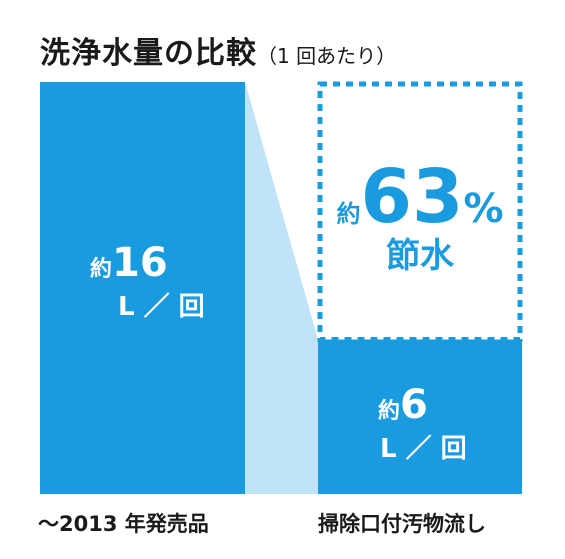 The height and width of the screenshot is (559, 565). I want to click on category-label-cleaning-sink: 掃除口付汚物流し, so click(402, 524).